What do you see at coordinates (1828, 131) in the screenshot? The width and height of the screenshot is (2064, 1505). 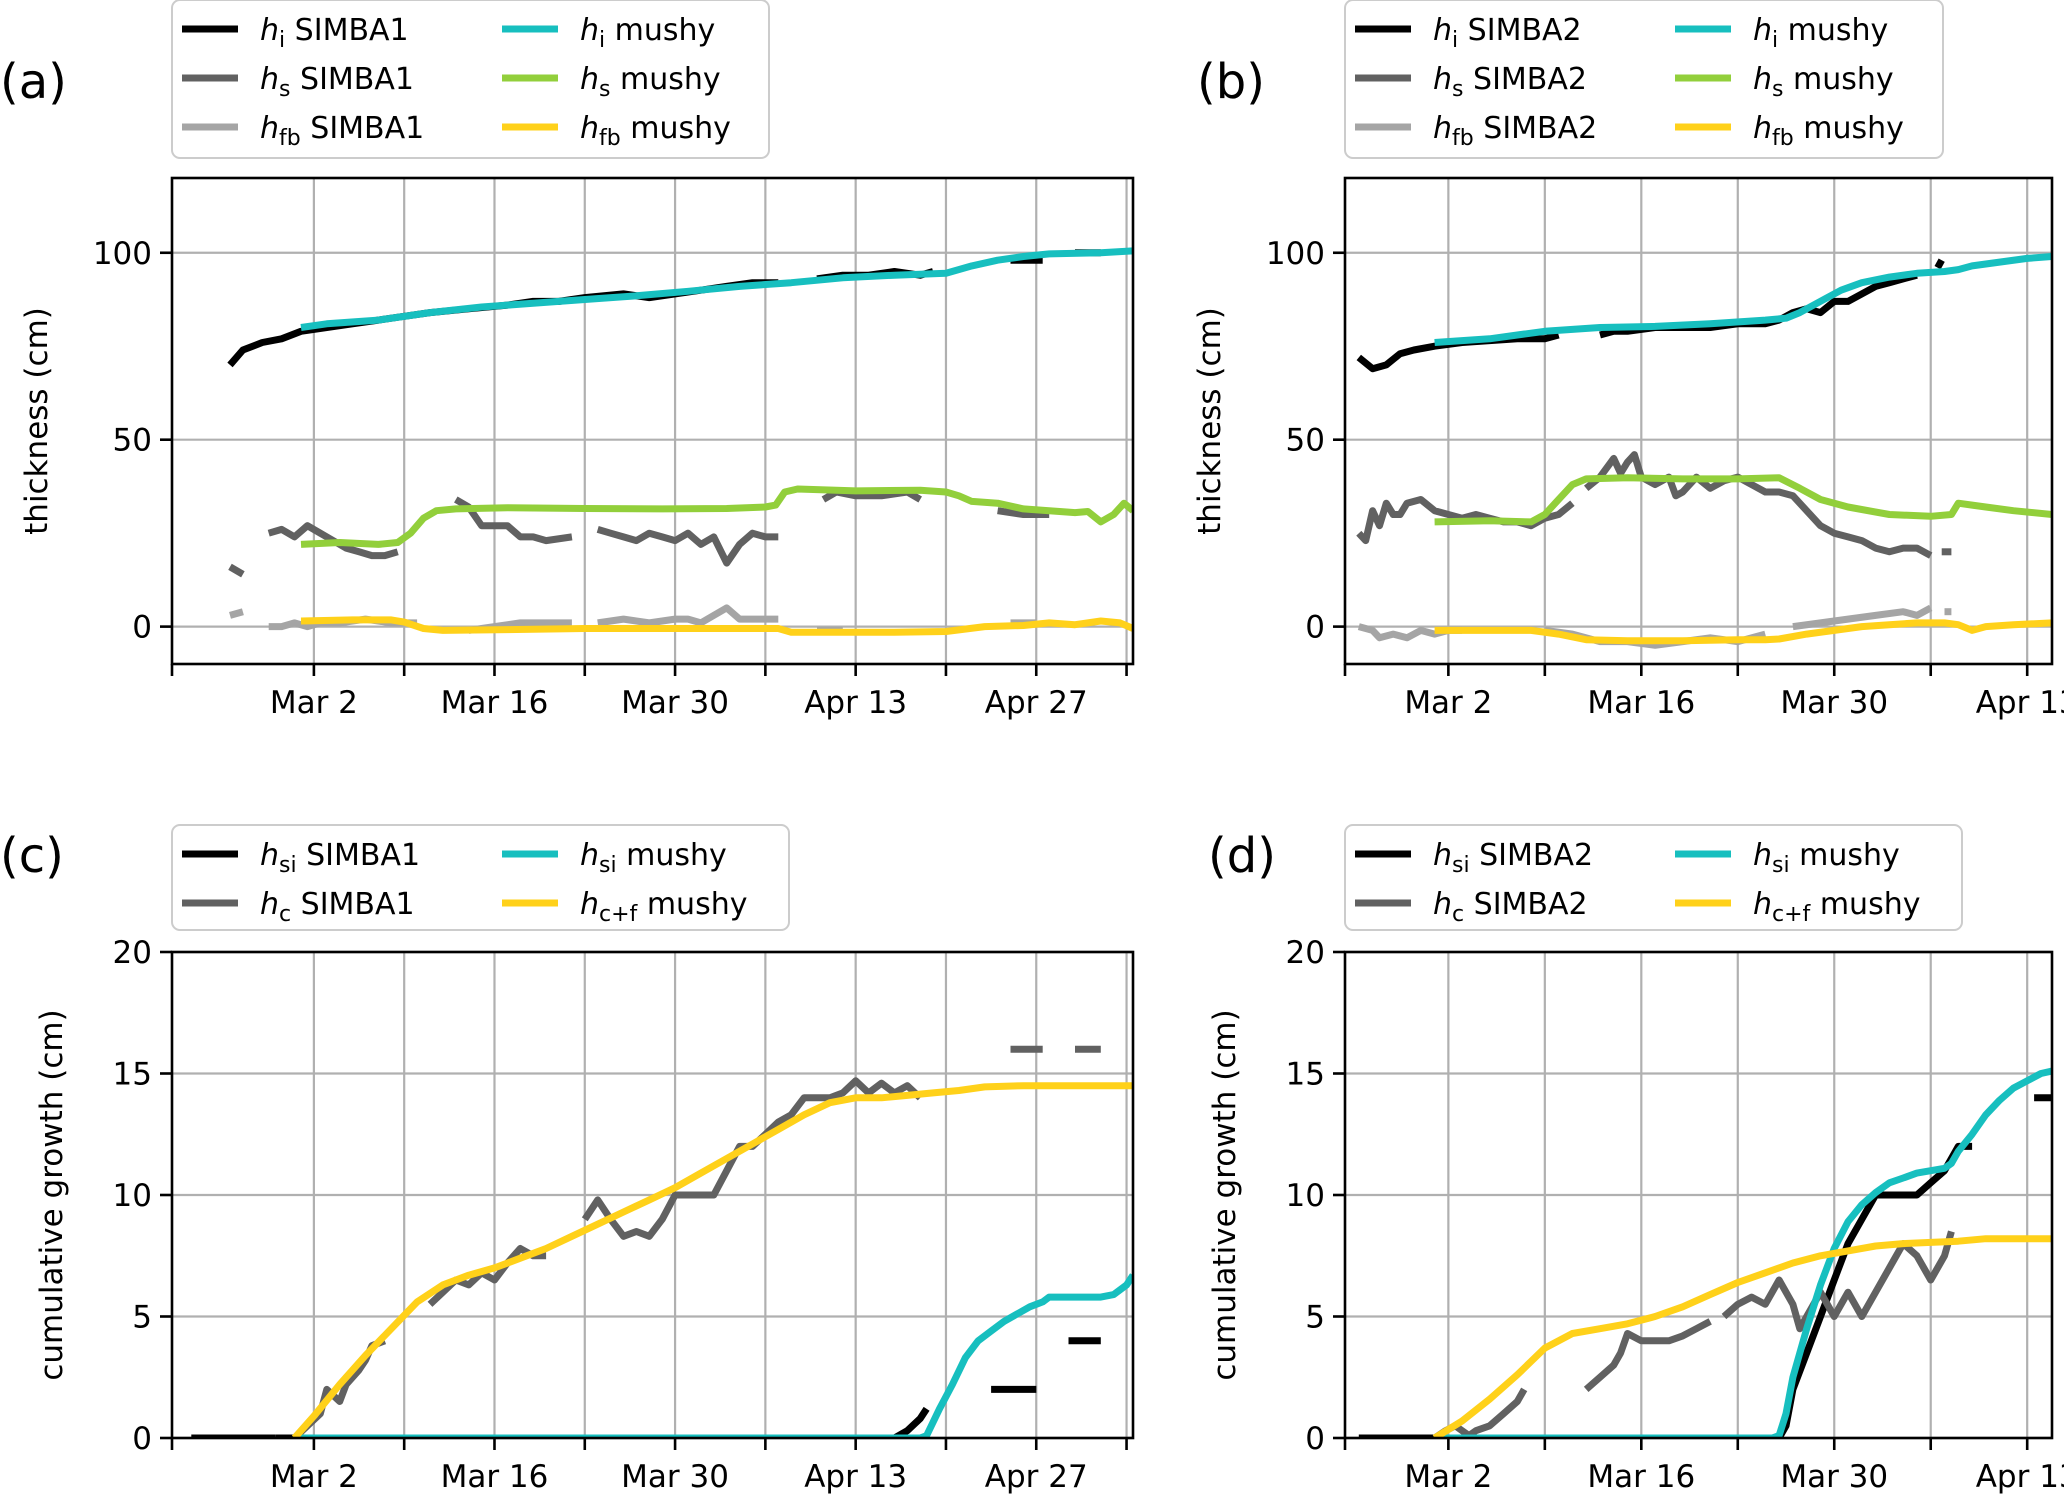 I see `legend-label: hfb mushy` at bounding box center [1828, 131].